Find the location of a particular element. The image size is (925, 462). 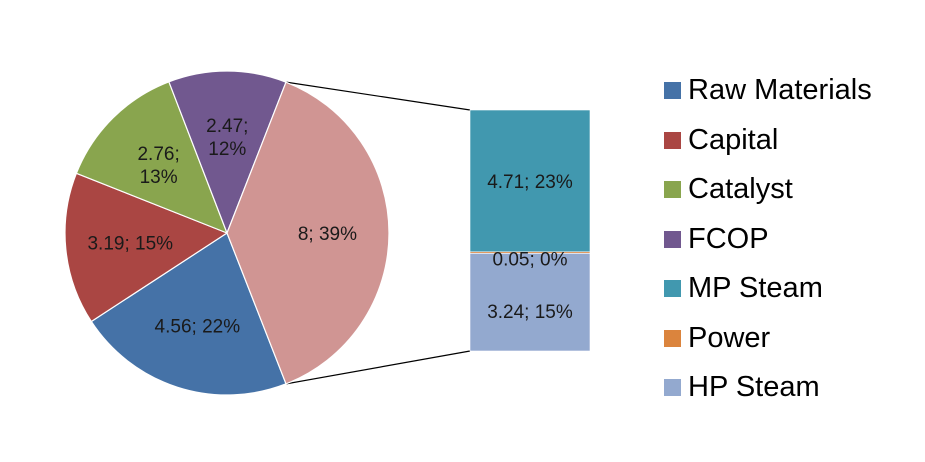

legend-label: HP Steam is located at coordinates (754, 387).